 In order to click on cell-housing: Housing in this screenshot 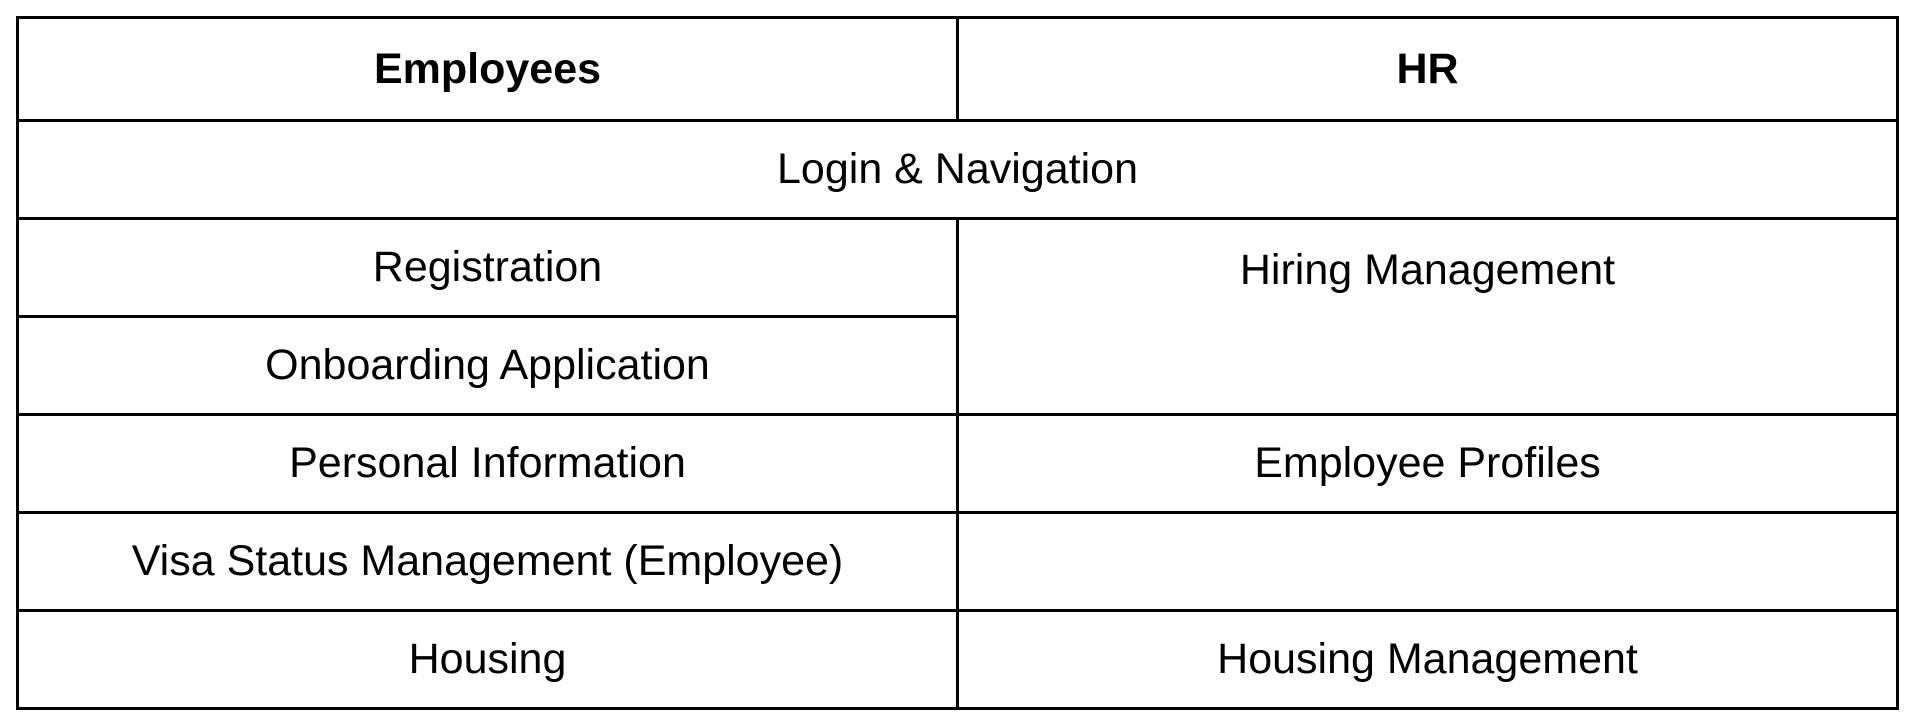, I will do `click(487, 659)`.